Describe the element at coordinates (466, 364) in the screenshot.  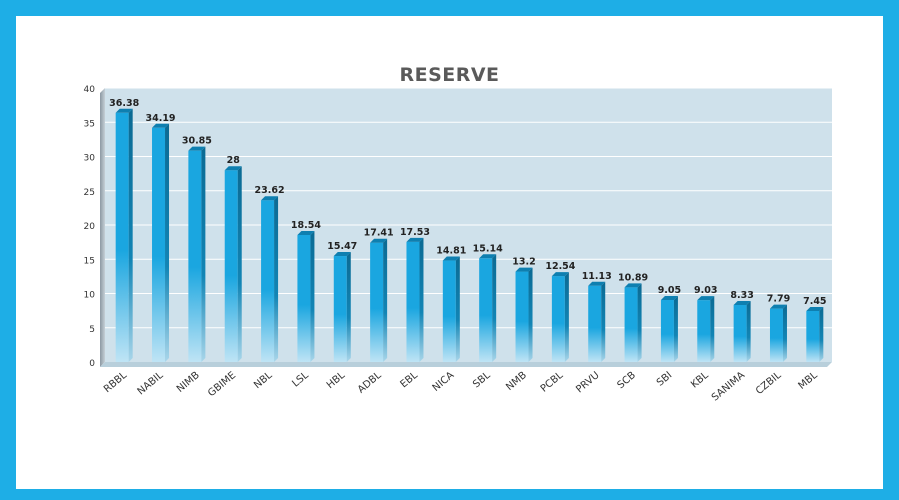
I see `plot-floor` at that location.